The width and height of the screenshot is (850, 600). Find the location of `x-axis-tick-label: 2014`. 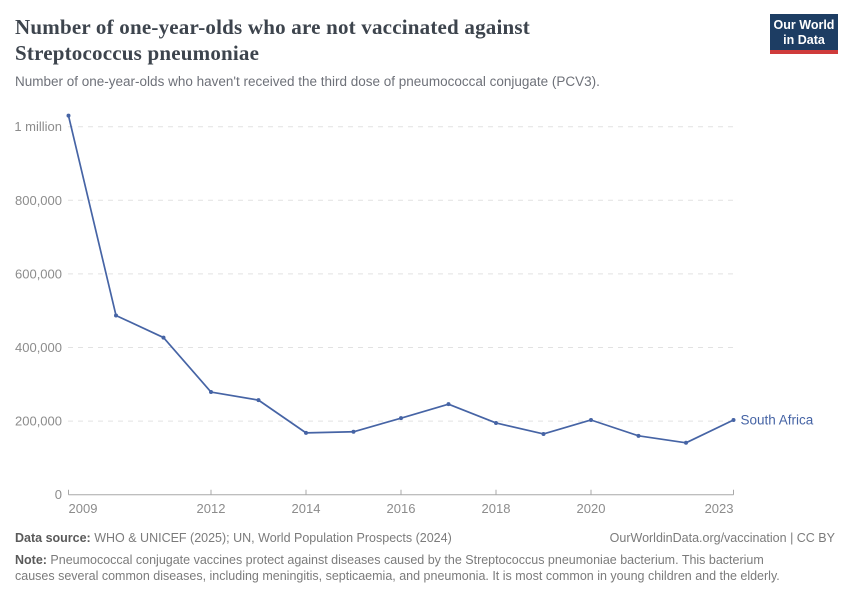

x-axis-tick-label: 2014 is located at coordinates (306, 508).